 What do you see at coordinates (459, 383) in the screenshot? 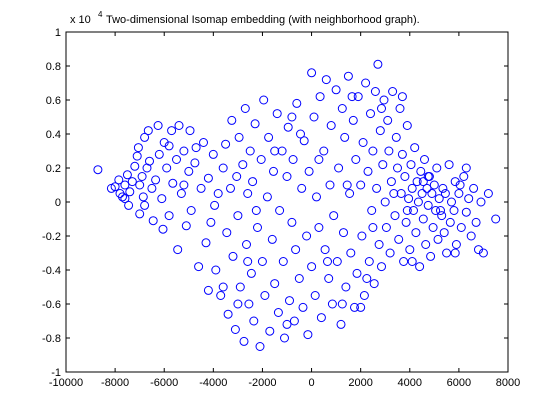
I see `x-tick-label: 6000` at bounding box center [459, 383].